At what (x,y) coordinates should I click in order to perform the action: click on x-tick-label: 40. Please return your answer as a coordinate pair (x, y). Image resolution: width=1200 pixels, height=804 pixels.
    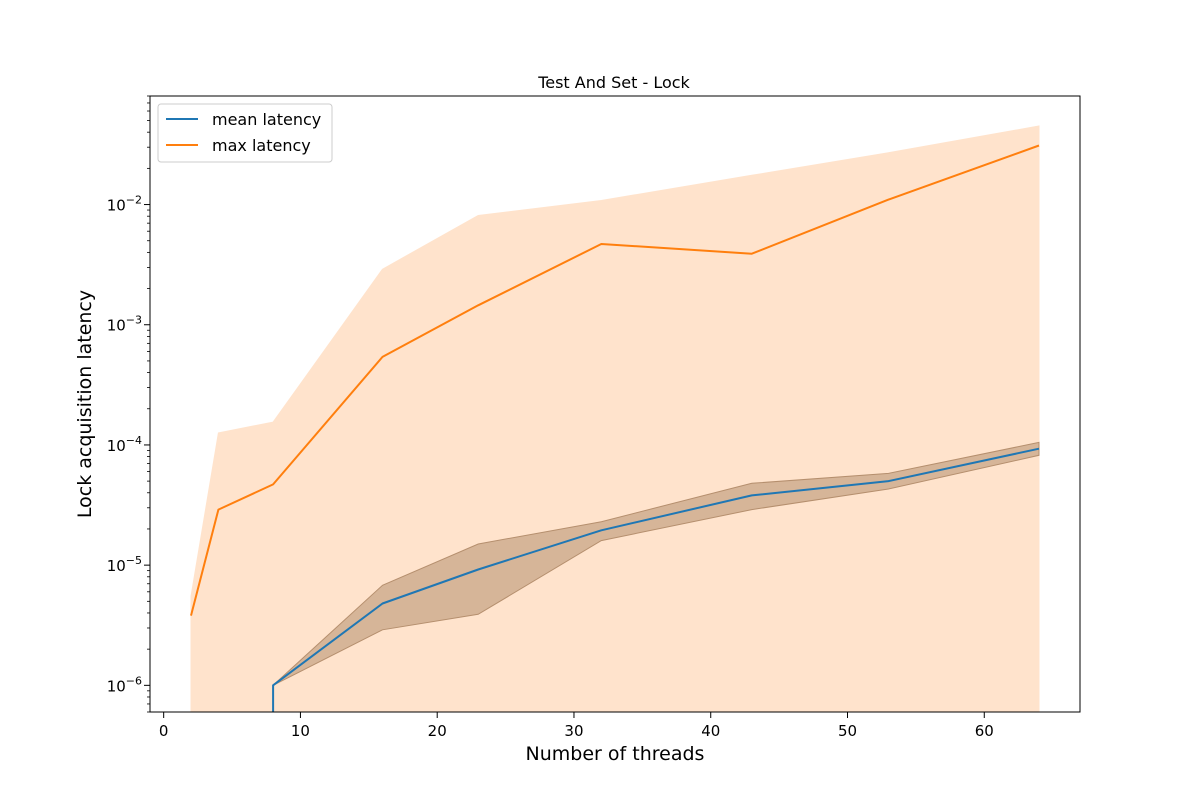
    Looking at the image, I should click on (710, 731).